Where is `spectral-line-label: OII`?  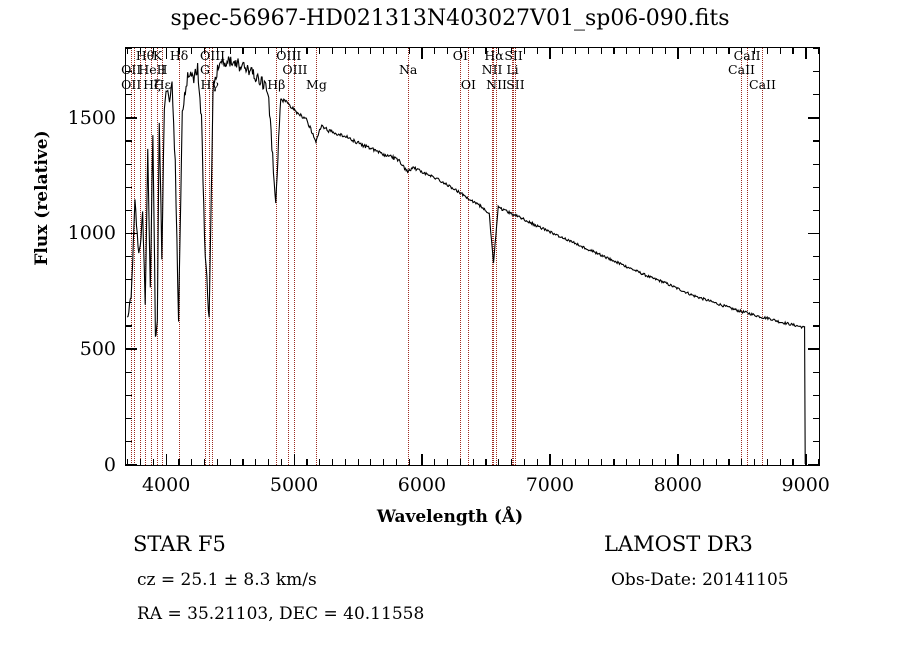 spectral-line-label: OII is located at coordinates (131, 69).